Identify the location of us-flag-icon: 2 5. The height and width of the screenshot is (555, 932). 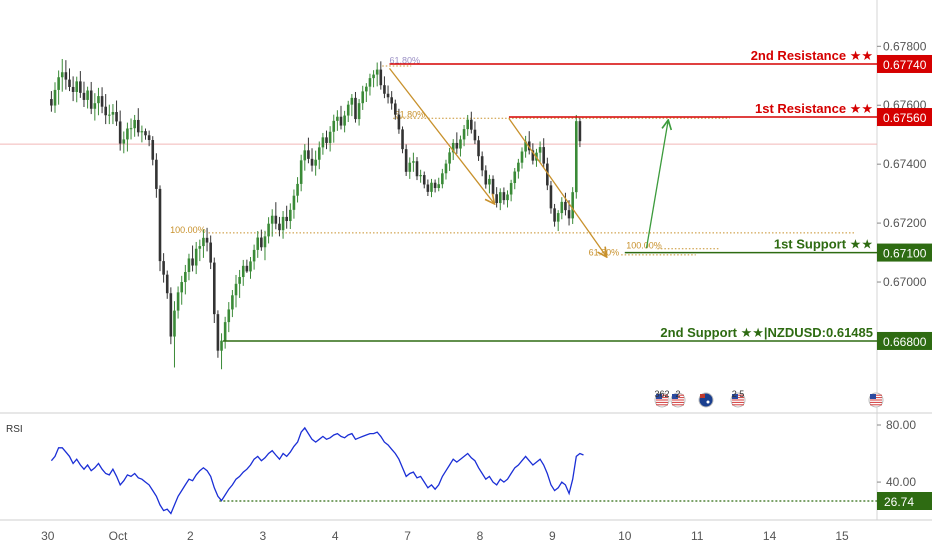
(738, 398).